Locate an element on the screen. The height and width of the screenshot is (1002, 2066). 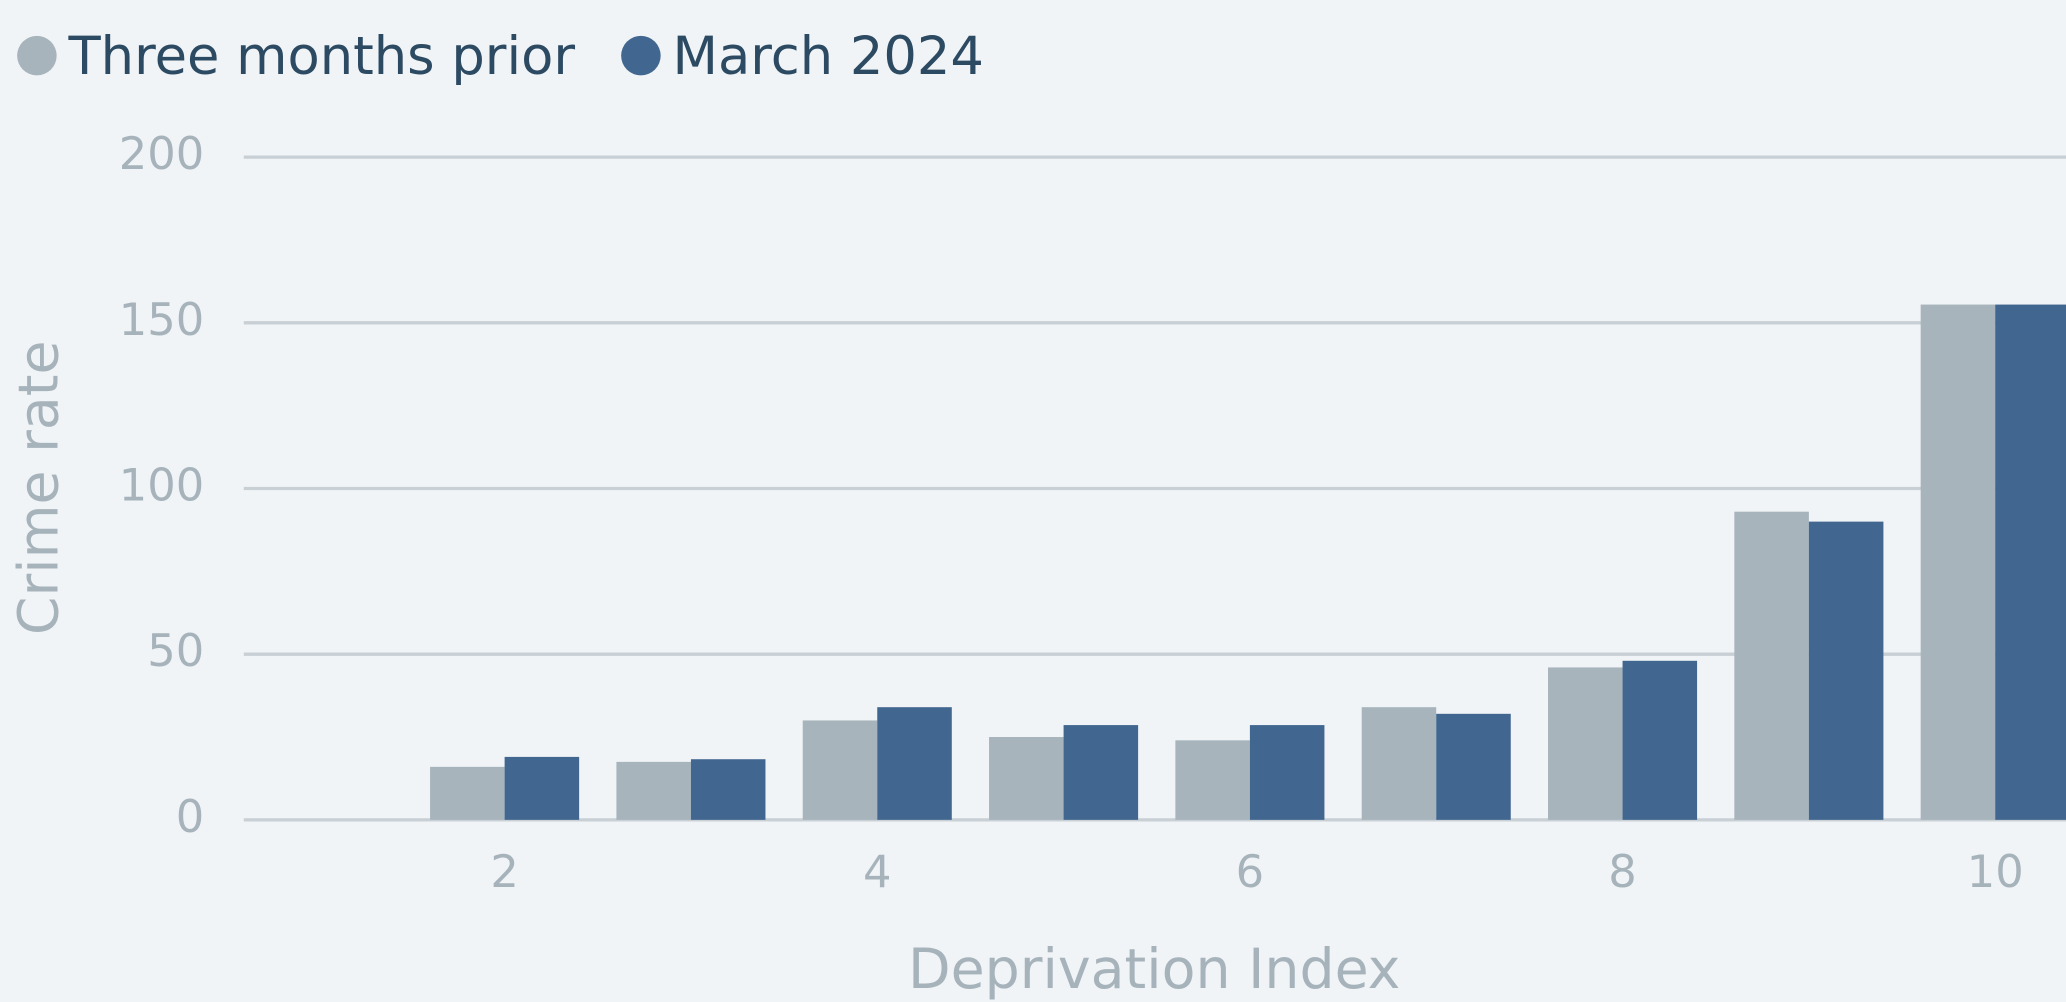
x-tick-label: 6 is located at coordinates (1250, 871).